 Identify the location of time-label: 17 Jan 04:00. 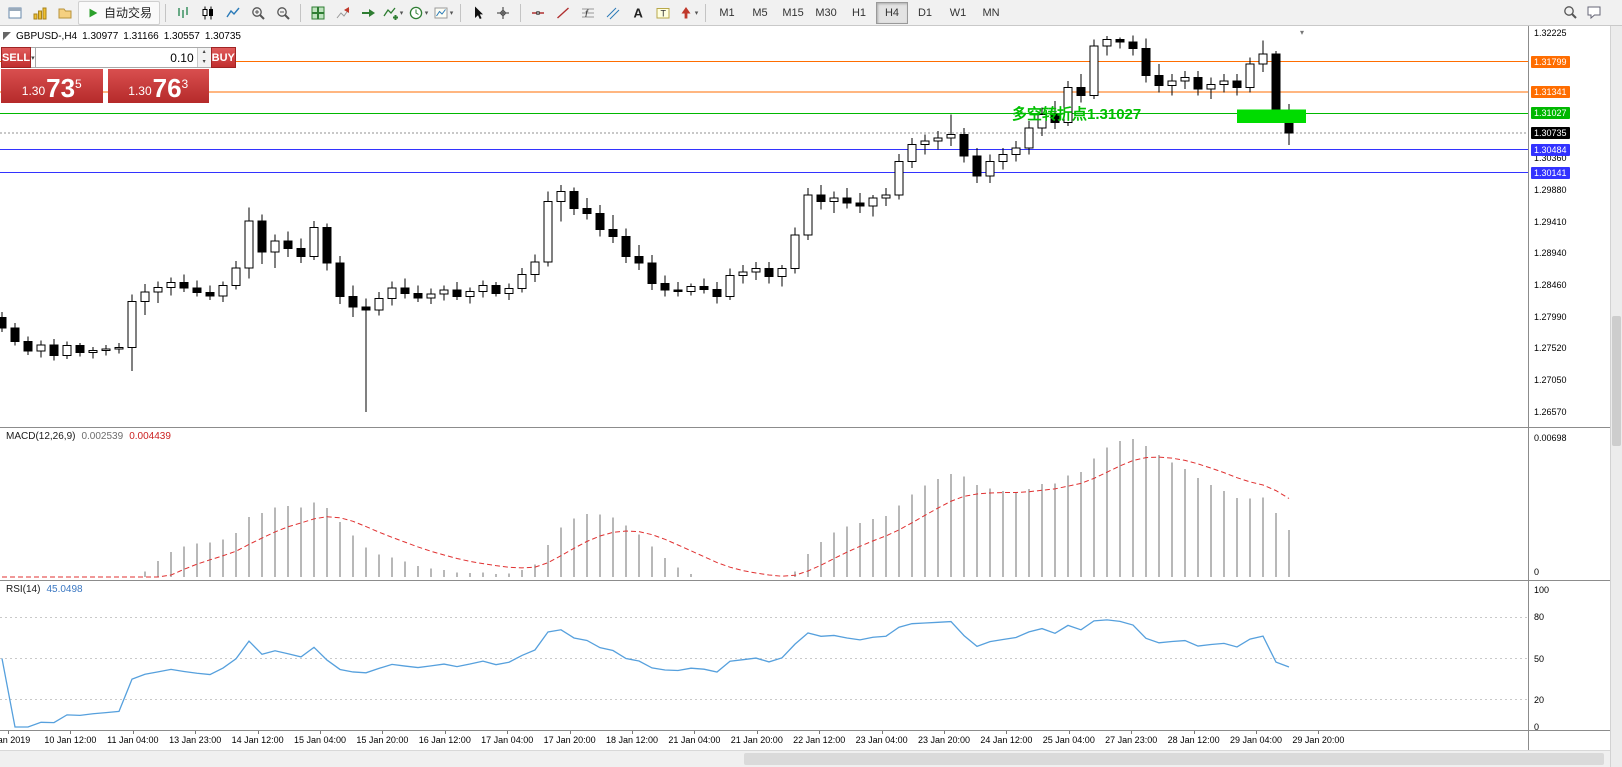
(507, 740).